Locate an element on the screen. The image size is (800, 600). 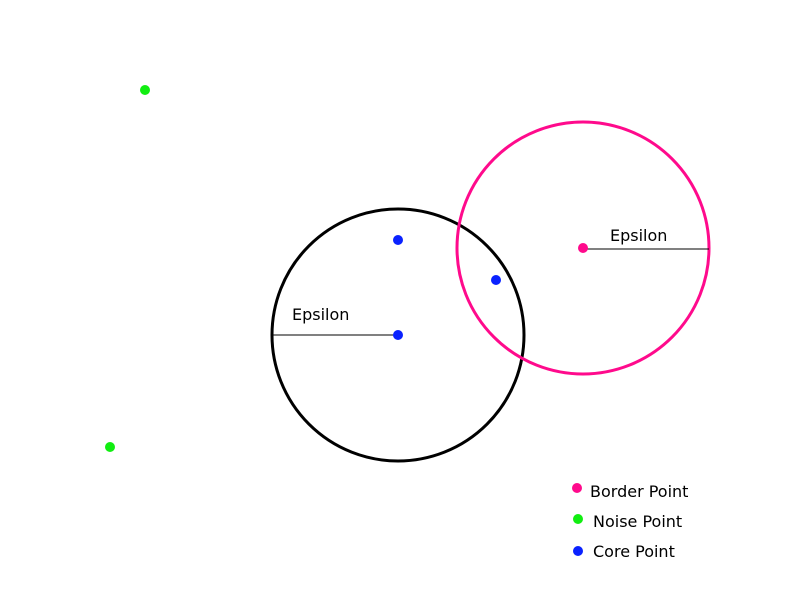
border-point is located at coordinates (583, 248).